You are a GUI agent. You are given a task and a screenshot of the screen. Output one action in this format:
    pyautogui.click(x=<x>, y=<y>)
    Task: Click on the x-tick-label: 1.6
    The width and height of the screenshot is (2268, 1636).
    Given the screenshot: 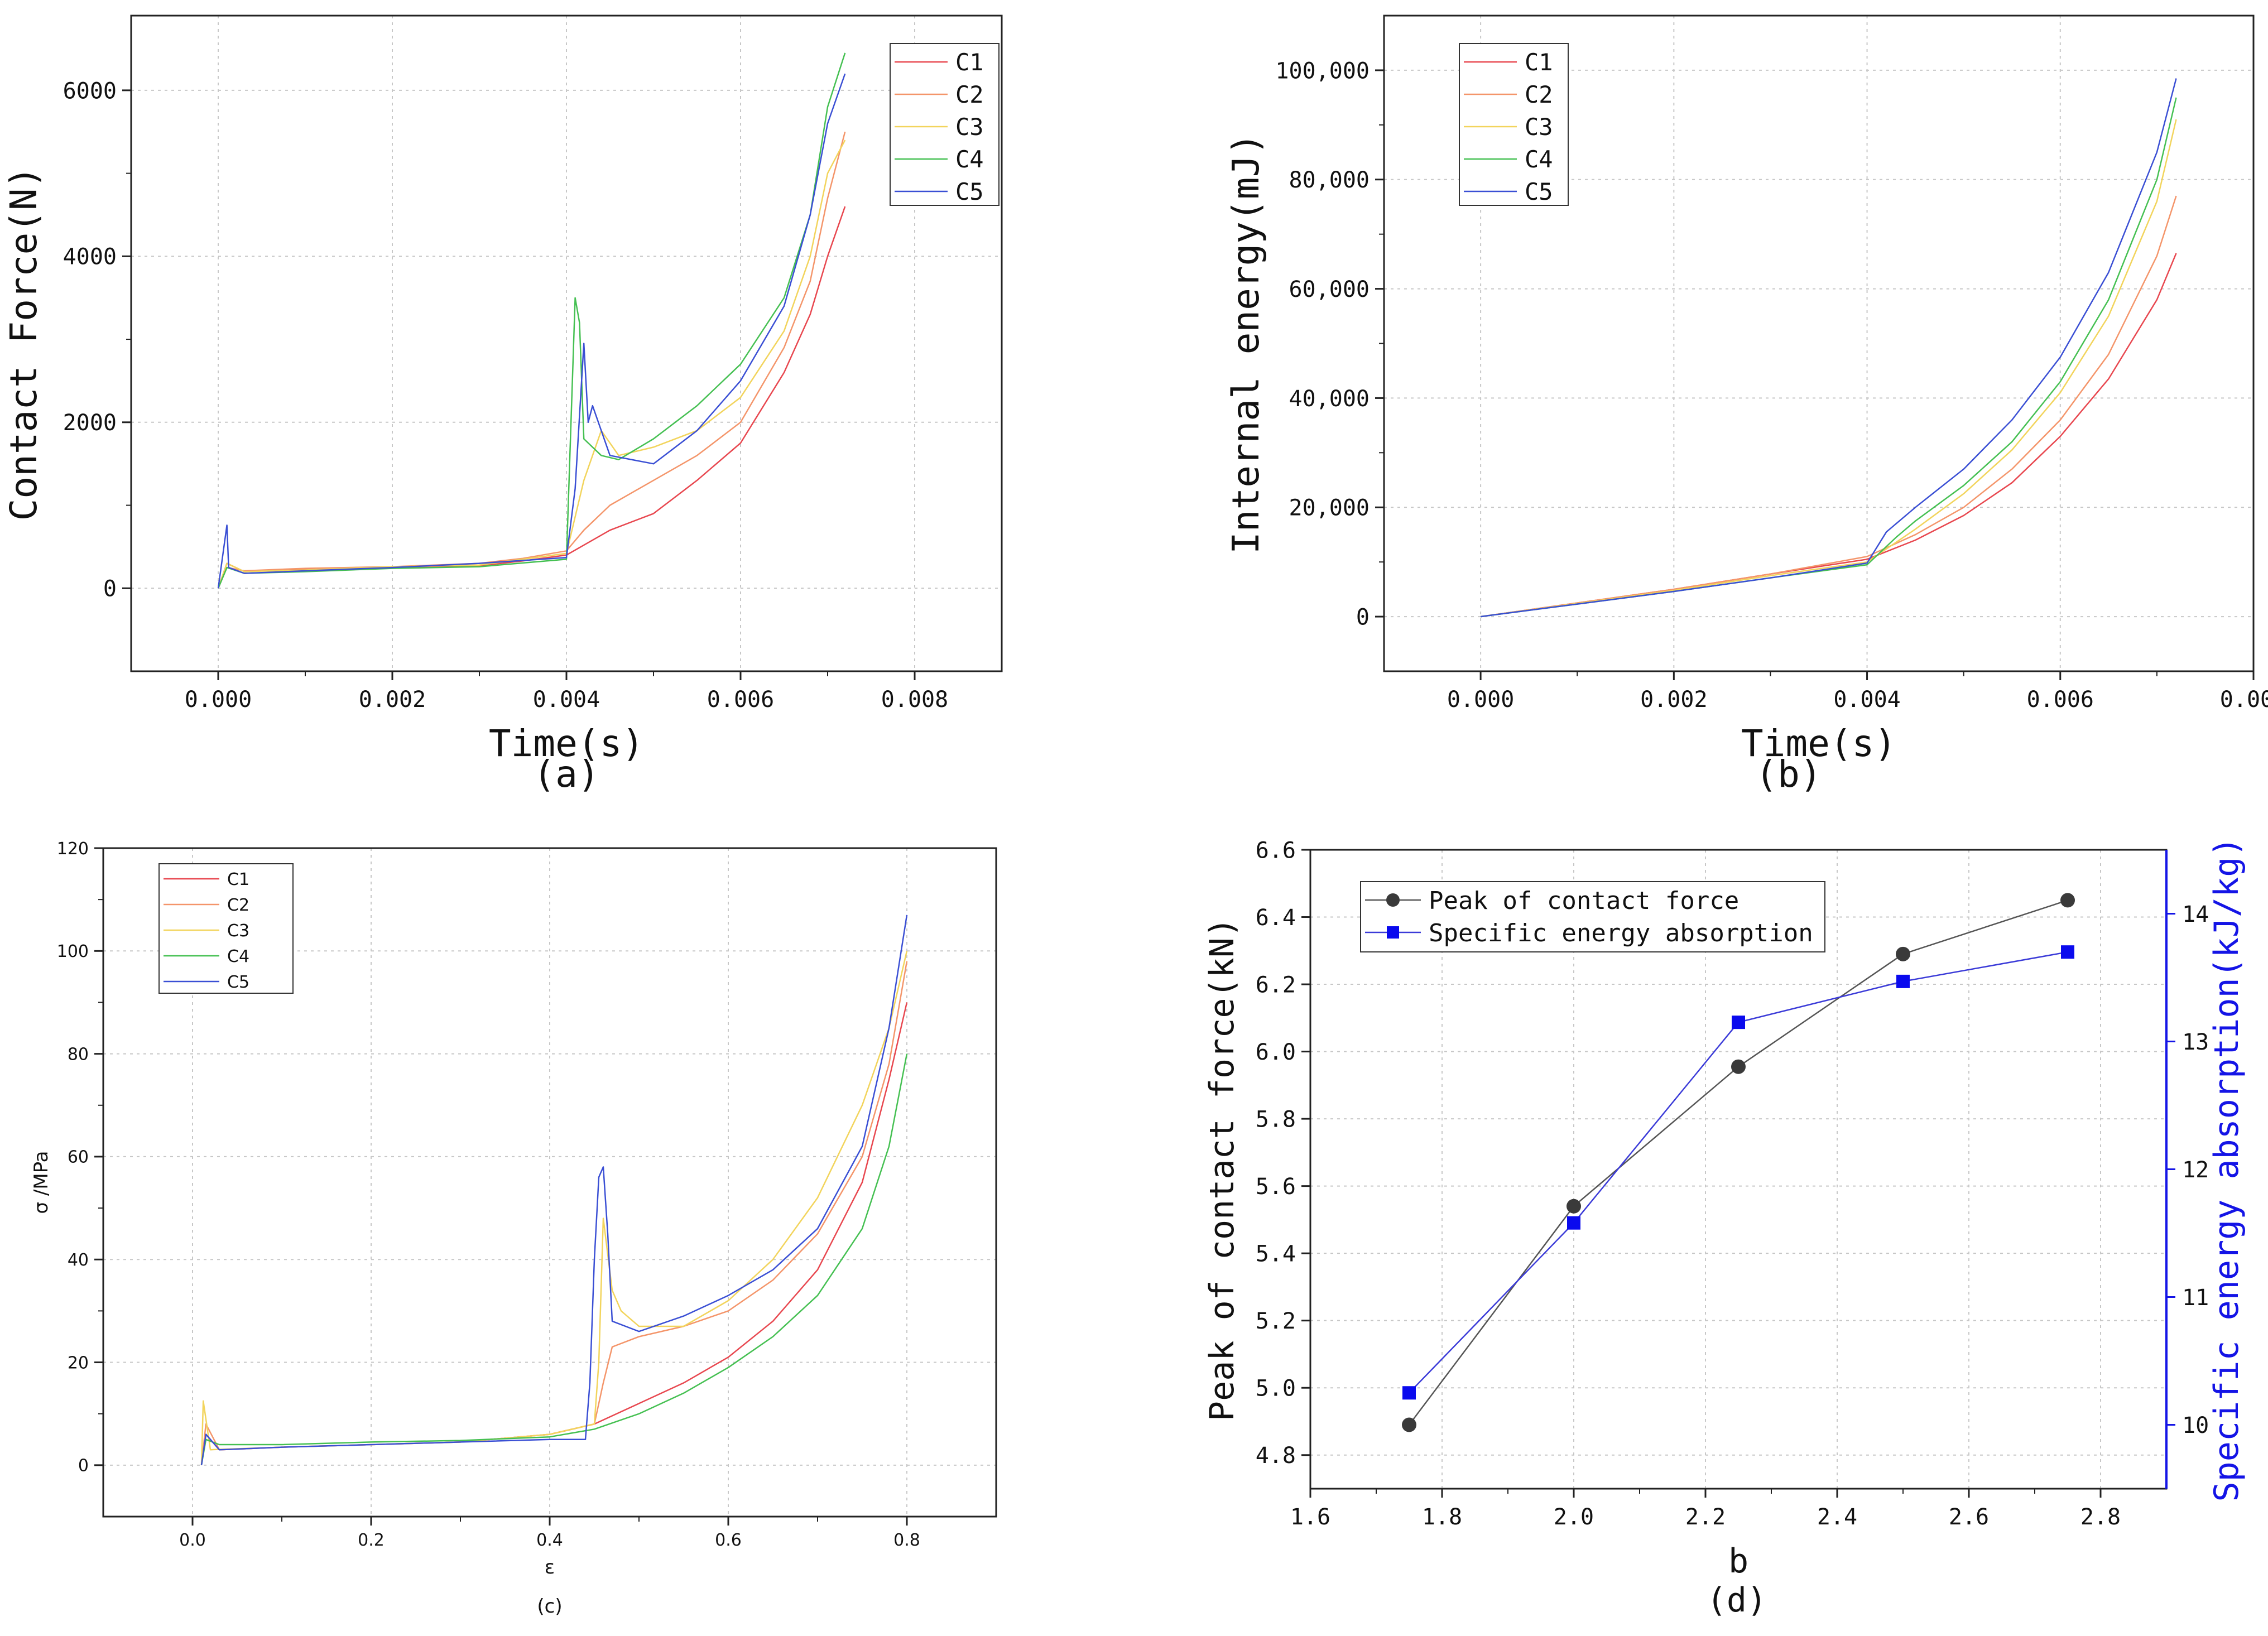 What is the action you would take?
    pyautogui.click(x=1310, y=1517)
    